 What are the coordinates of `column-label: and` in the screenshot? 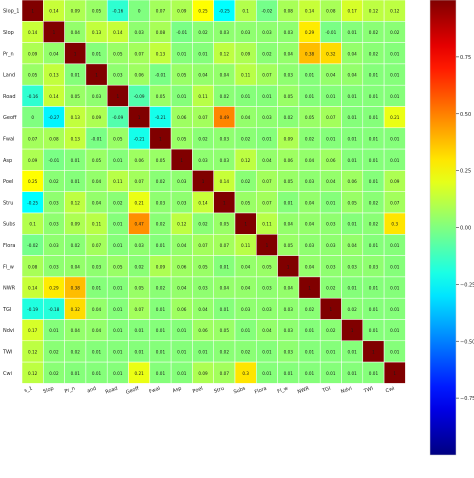 It's located at (91, 390).